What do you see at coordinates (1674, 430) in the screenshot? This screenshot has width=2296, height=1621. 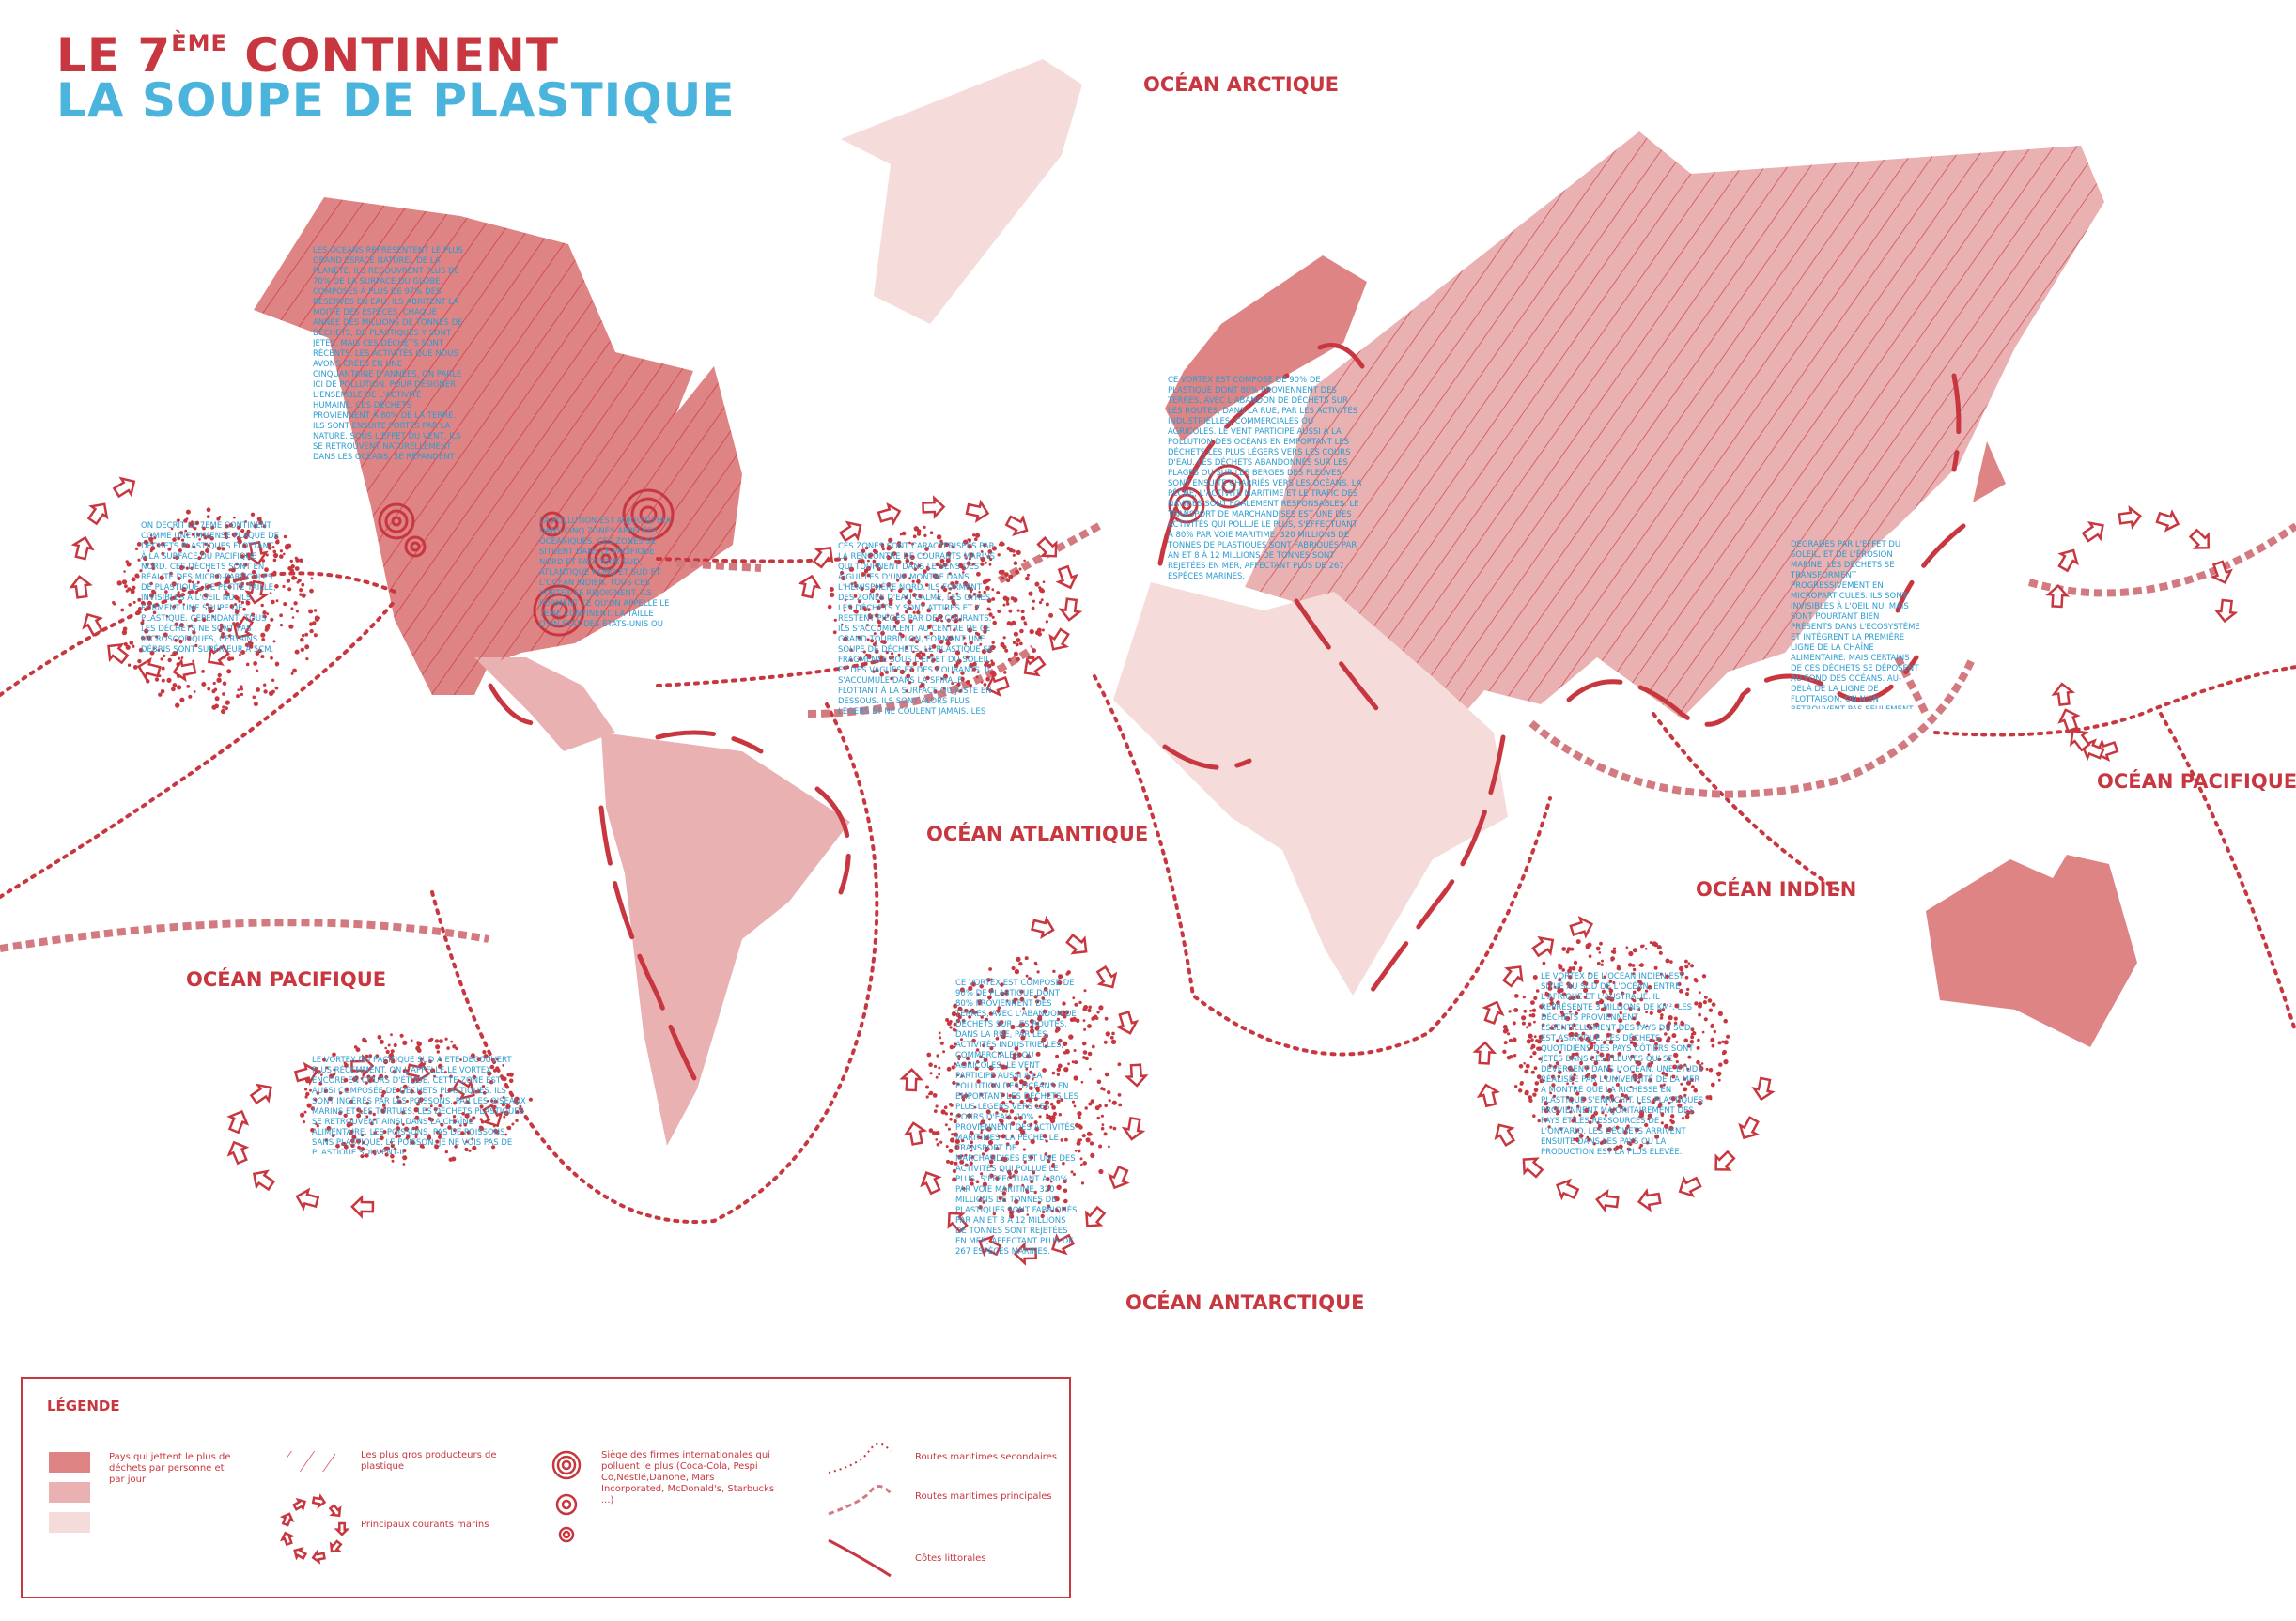 I see `landmass-hatch-asia` at bounding box center [1674, 430].